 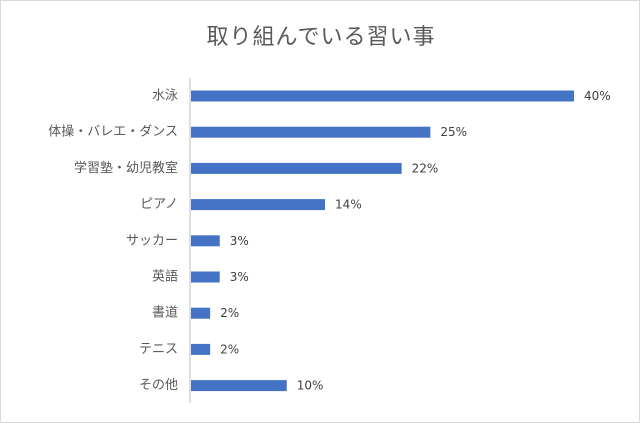 What do you see at coordinates (165, 277) in the screenshot?
I see `category-label: 英語` at bounding box center [165, 277].